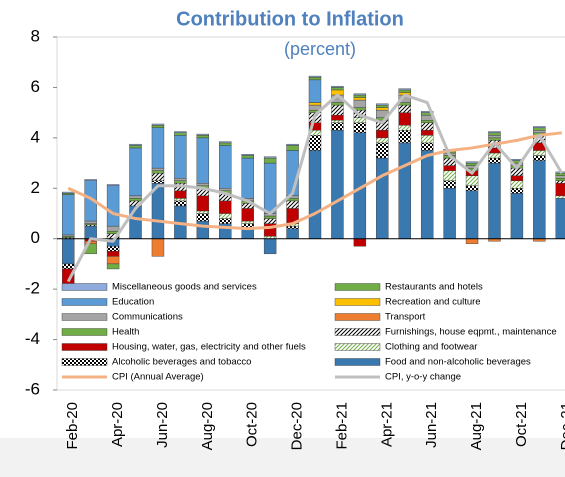  What do you see at coordinates (405, 317) in the screenshot?
I see `legend-label: Transport` at bounding box center [405, 317].